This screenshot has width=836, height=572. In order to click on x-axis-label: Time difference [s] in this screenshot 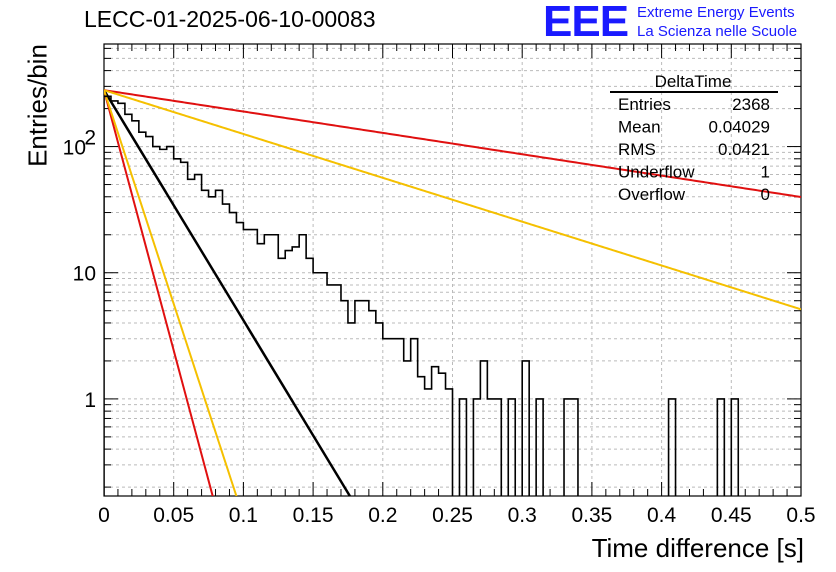, I will do `click(697, 548)`.